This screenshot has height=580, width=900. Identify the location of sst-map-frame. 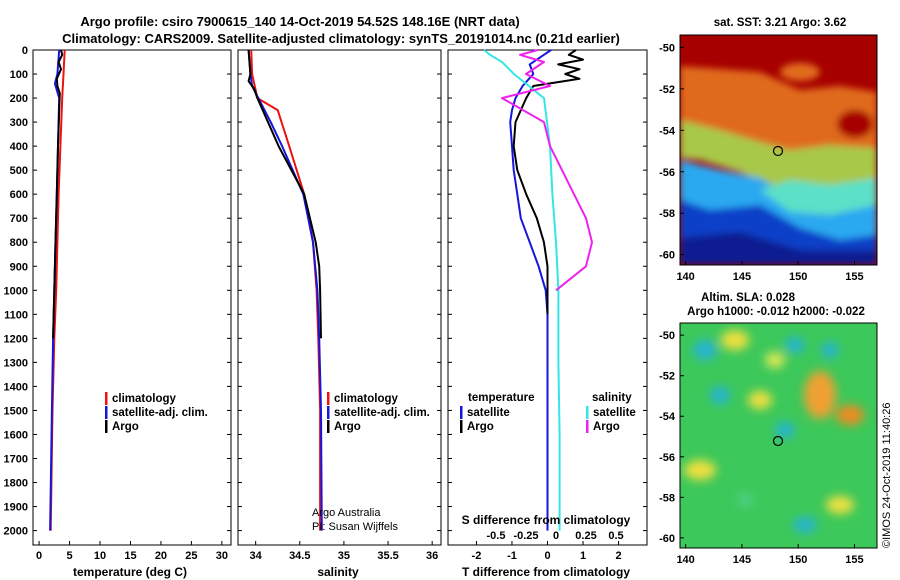
(778, 150).